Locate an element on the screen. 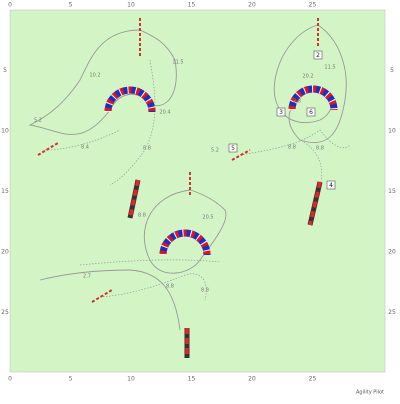 The width and height of the screenshot is (400, 404). bottom-tick-label: 15 is located at coordinates (192, 379).